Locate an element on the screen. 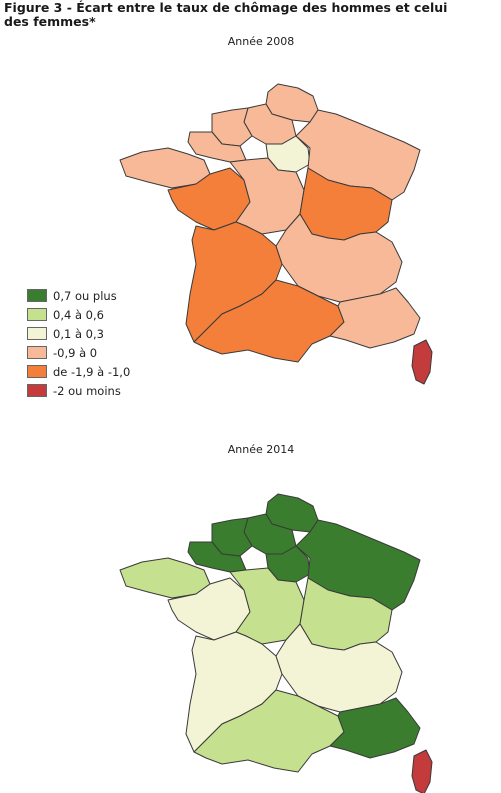  legend-item: 0,1 à 0,3 is located at coordinates (78, 333).